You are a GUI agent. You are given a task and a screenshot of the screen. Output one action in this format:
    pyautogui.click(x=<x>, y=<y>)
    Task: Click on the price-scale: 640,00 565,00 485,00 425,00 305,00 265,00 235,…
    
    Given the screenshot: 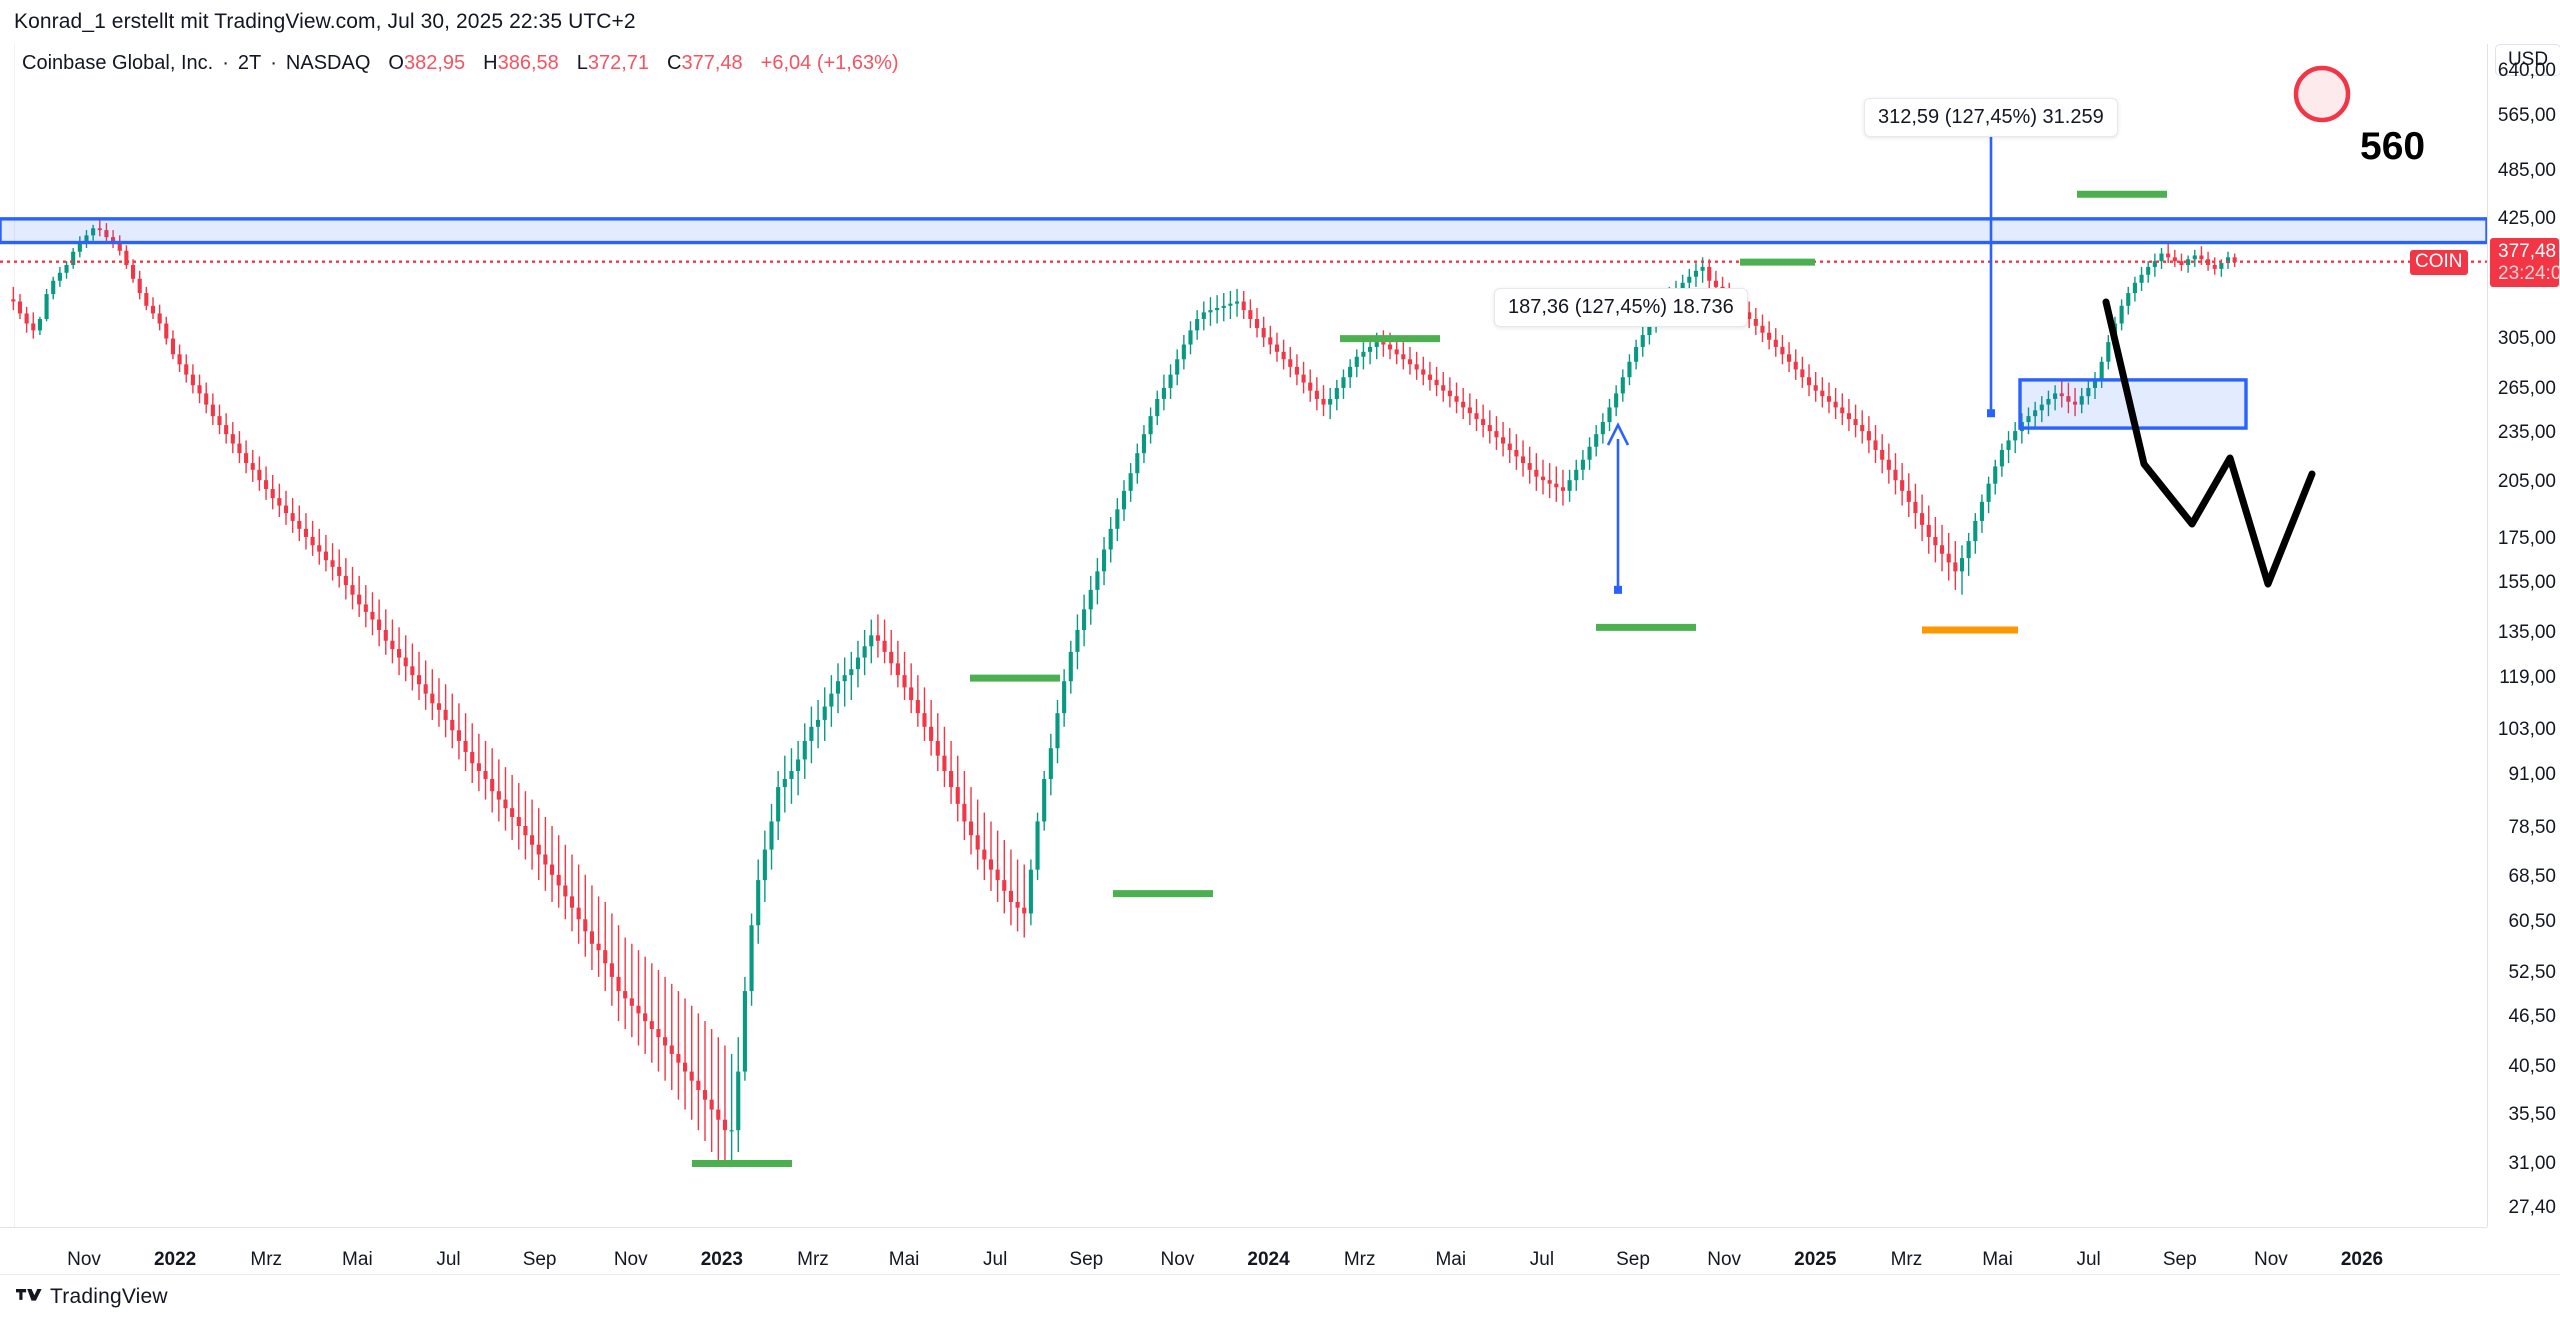 What is the action you would take?
    pyautogui.click(x=2524, y=635)
    